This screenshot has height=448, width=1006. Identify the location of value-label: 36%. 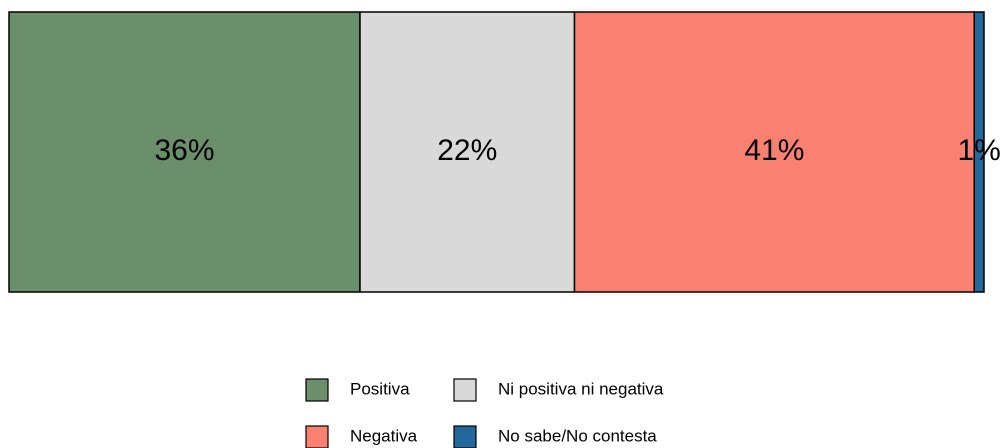
(184, 150).